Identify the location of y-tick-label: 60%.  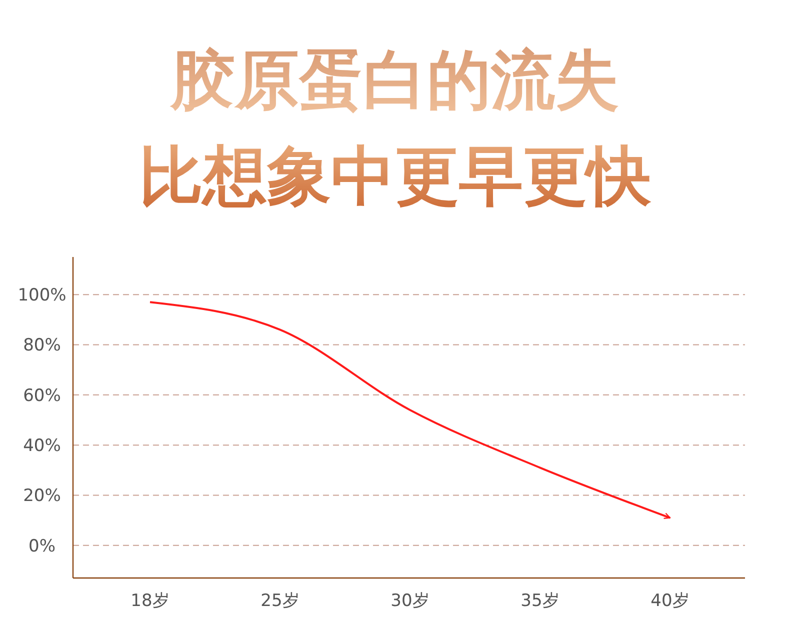
(42, 396).